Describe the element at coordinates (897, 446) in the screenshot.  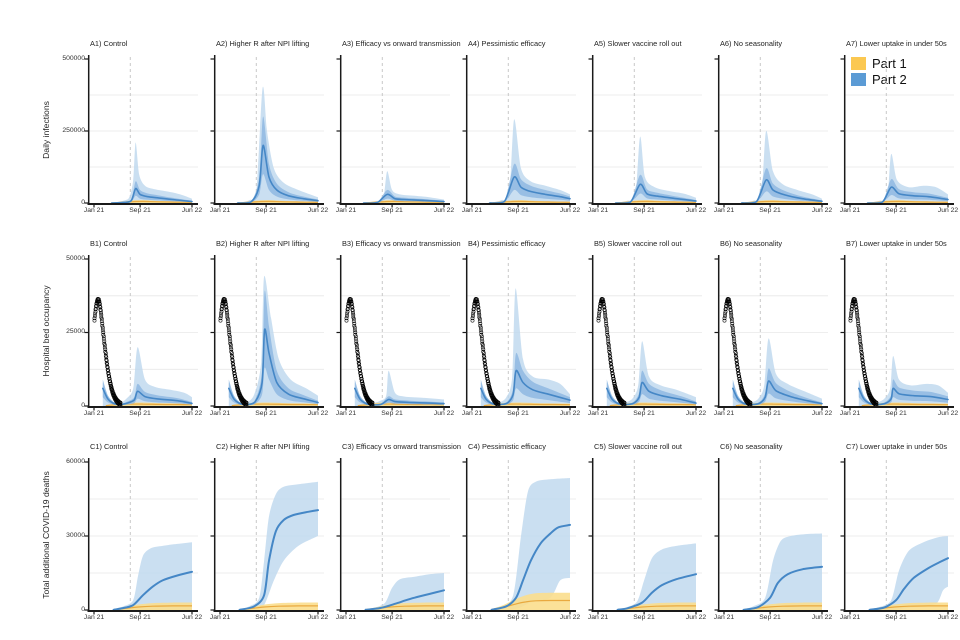
I see `panel-title: C7) Lower uptake in under 50s` at that location.